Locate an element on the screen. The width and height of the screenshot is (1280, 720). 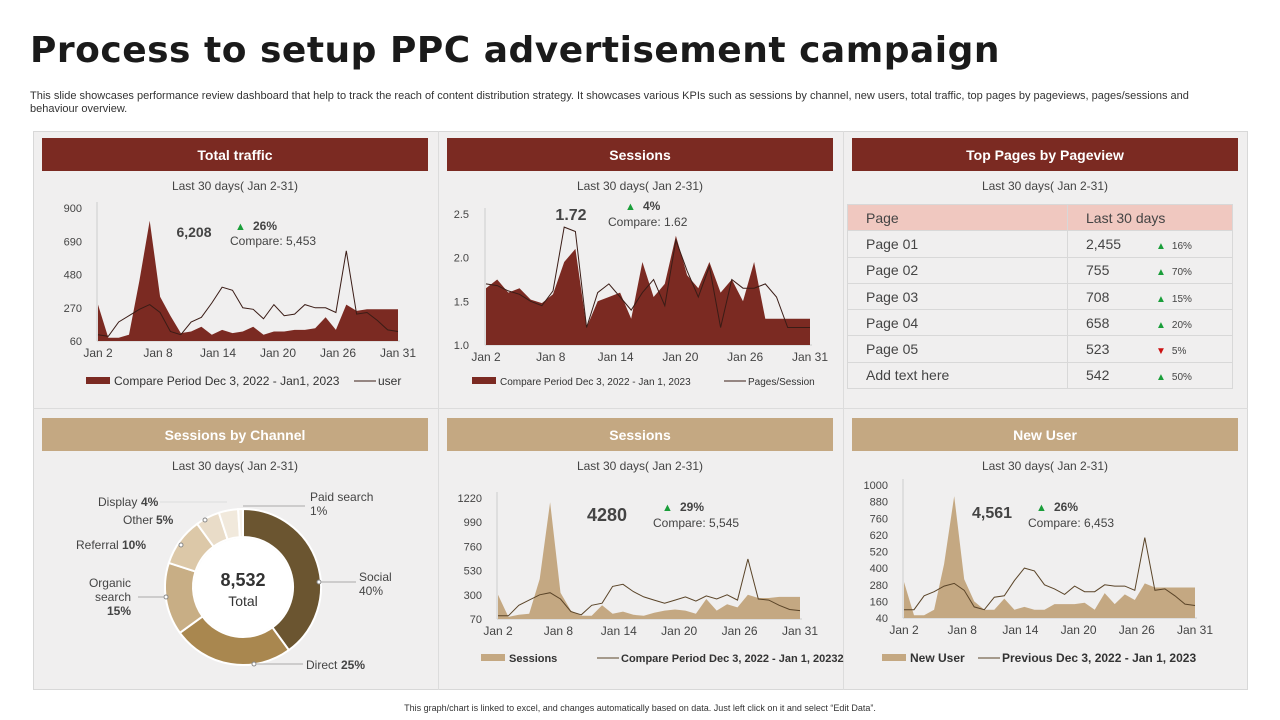
legend-label: Previous Dec 3, 2022 - Jan 1, 2023 is located at coordinates (1099, 658).